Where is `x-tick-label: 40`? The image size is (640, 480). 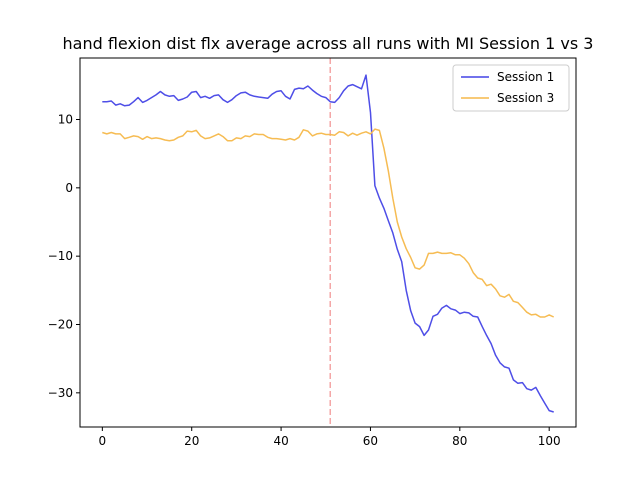
x-tick-label: 40 is located at coordinates (280, 441).